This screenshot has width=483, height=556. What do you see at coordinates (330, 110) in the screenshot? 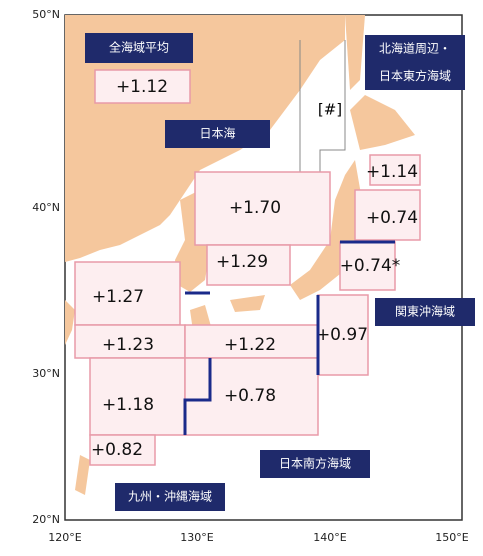
I see `note: [#]` at bounding box center [330, 110].